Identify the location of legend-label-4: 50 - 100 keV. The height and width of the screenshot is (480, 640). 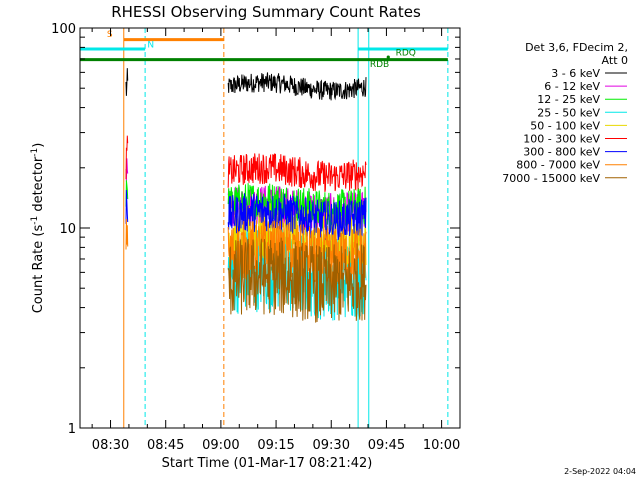
(565, 125).